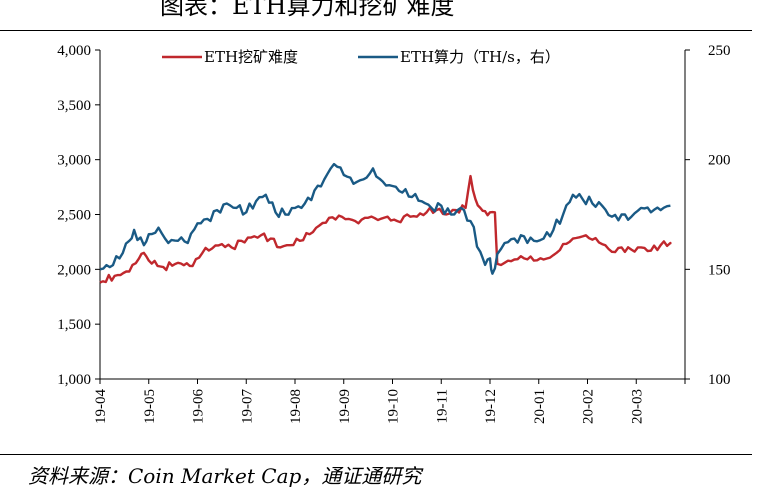 This screenshot has height=489, width=768. What do you see at coordinates (376, 454) in the screenshot?
I see `bottom-rule` at bounding box center [376, 454].